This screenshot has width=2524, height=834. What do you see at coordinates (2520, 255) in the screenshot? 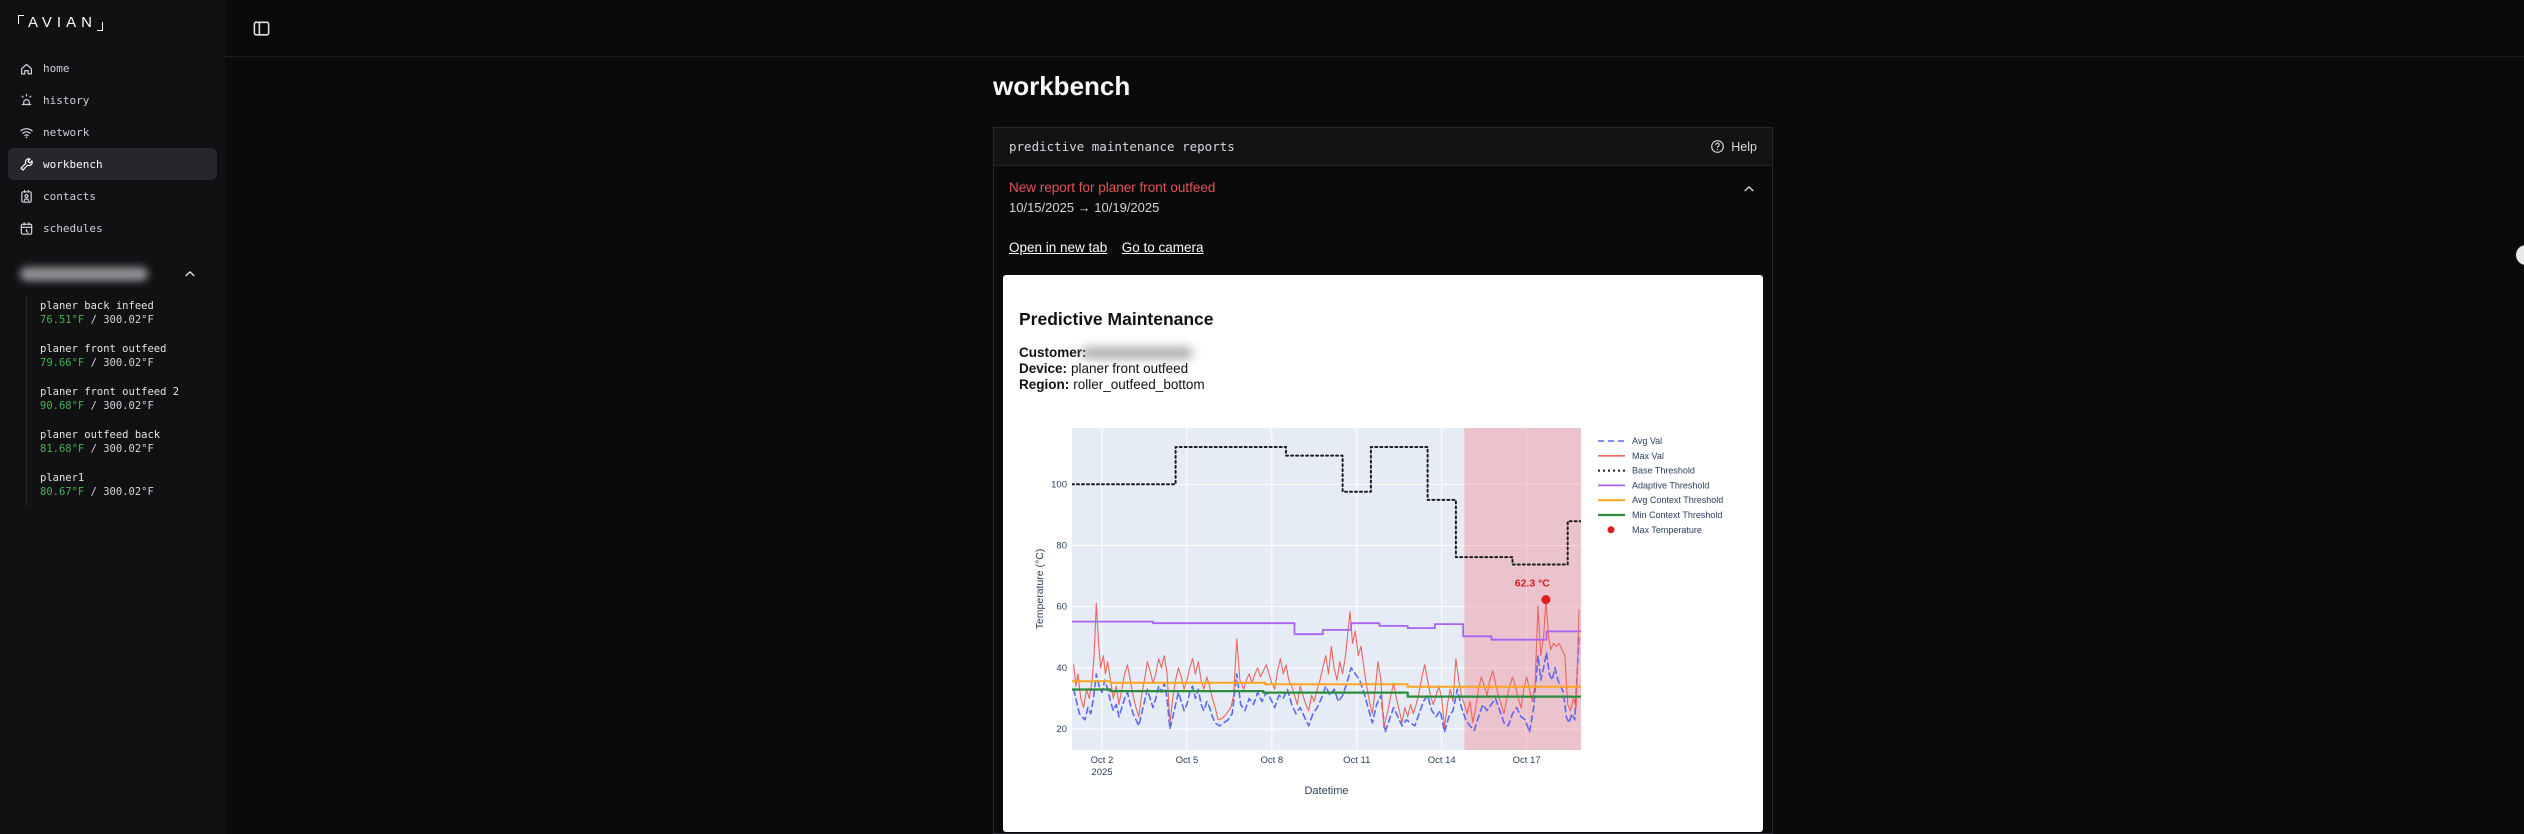
I see `edge-widget-handle` at bounding box center [2520, 255].